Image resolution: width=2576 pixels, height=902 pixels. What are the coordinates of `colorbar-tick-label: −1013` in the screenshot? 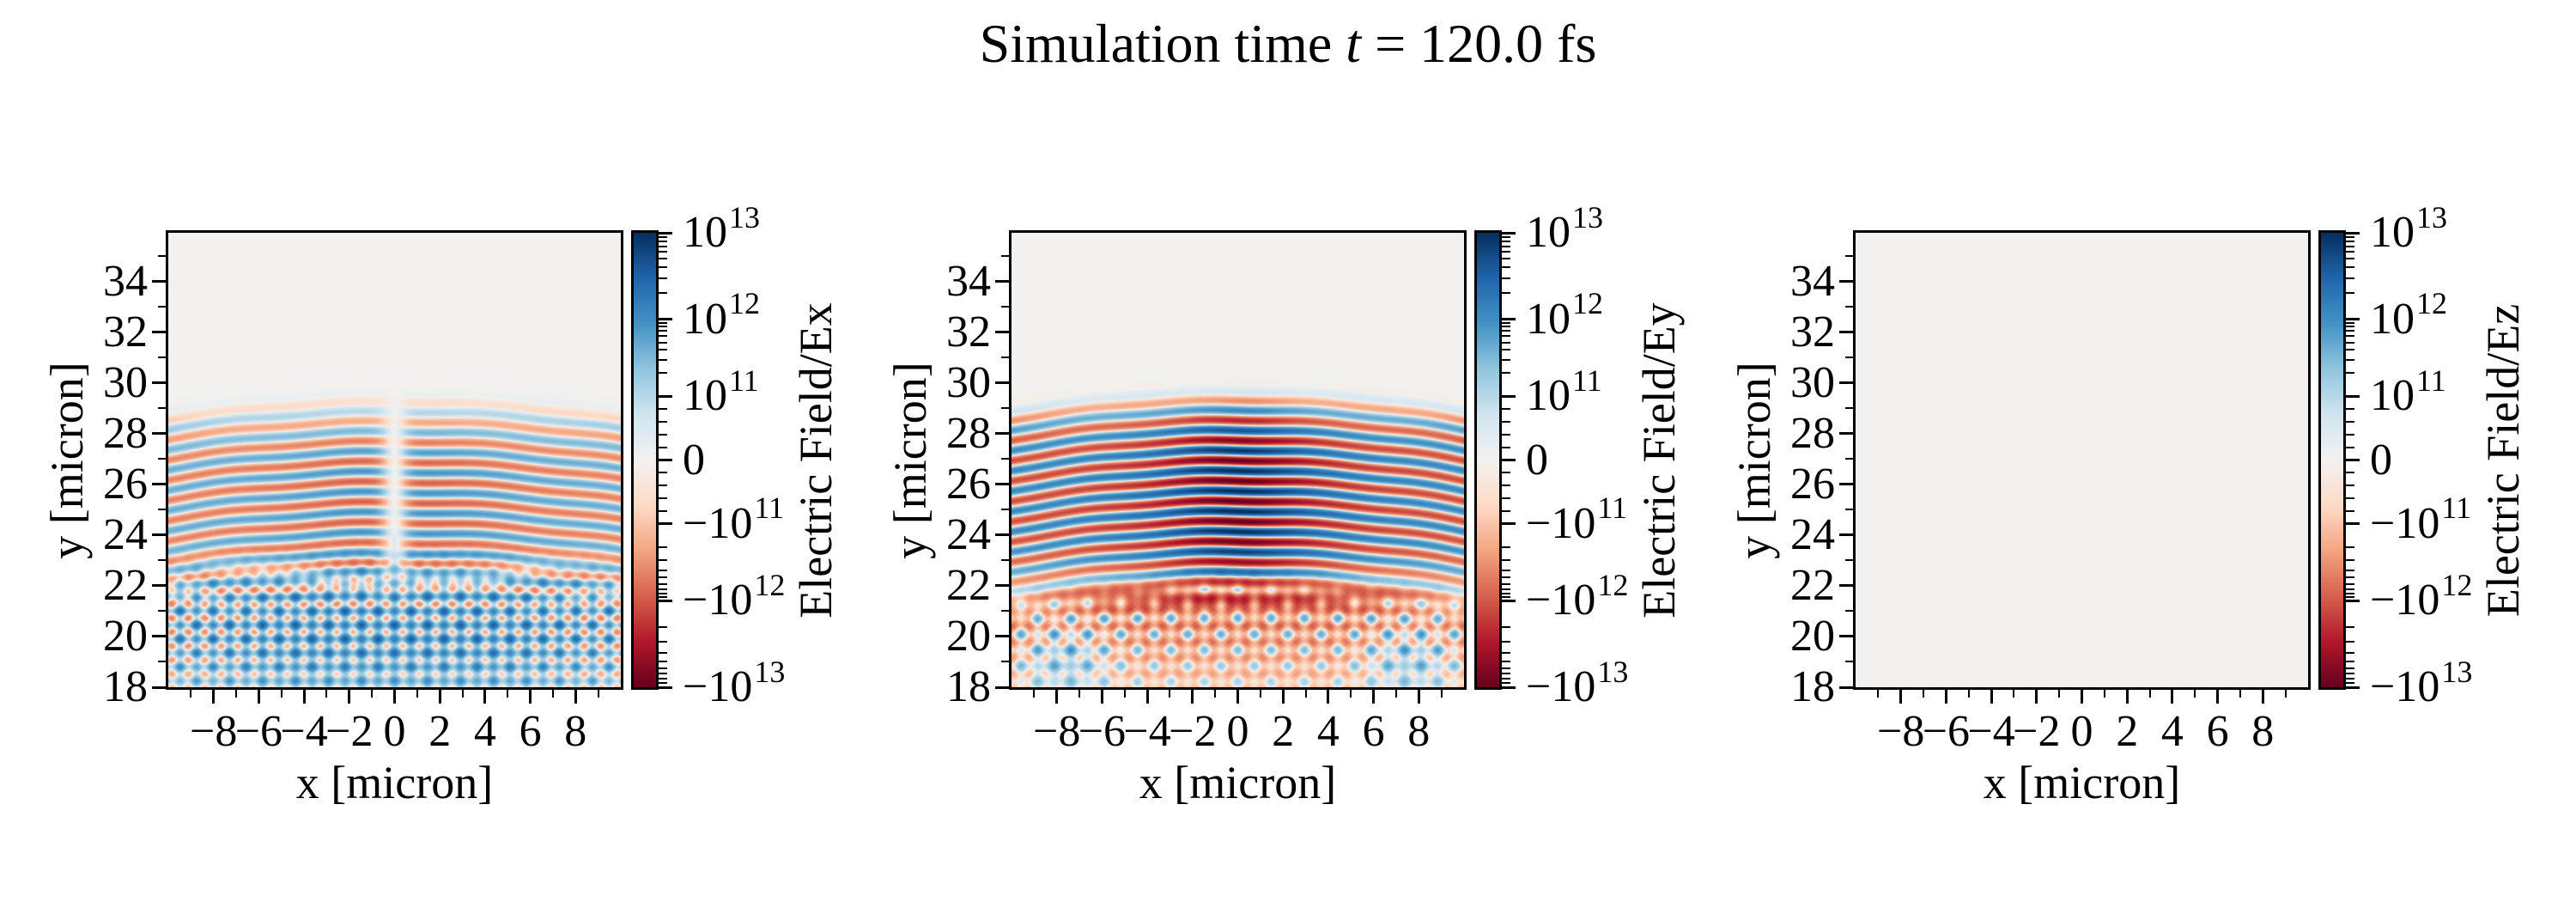 It's located at (1577, 684).